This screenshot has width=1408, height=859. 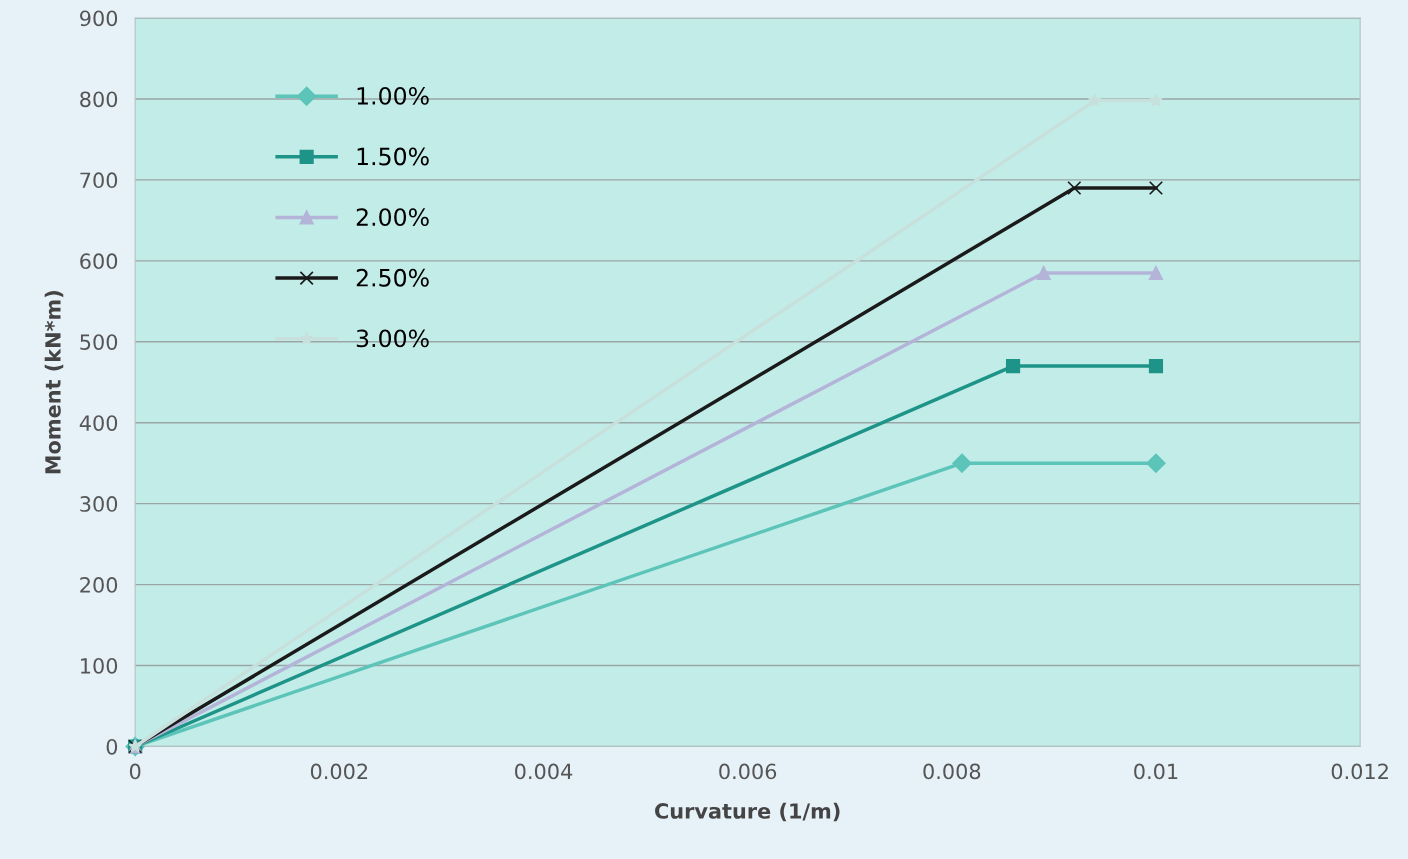 I want to click on y-tick-label: 0, so click(x=112, y=746).